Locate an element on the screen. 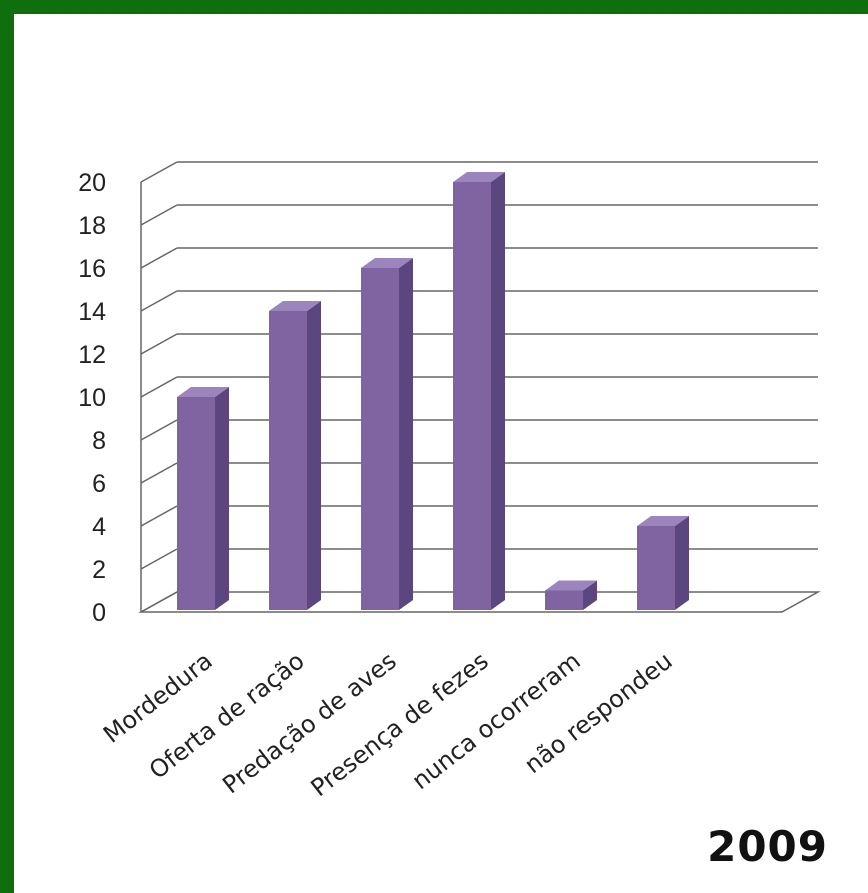  chart-floor is located at coordinates (479, 602).